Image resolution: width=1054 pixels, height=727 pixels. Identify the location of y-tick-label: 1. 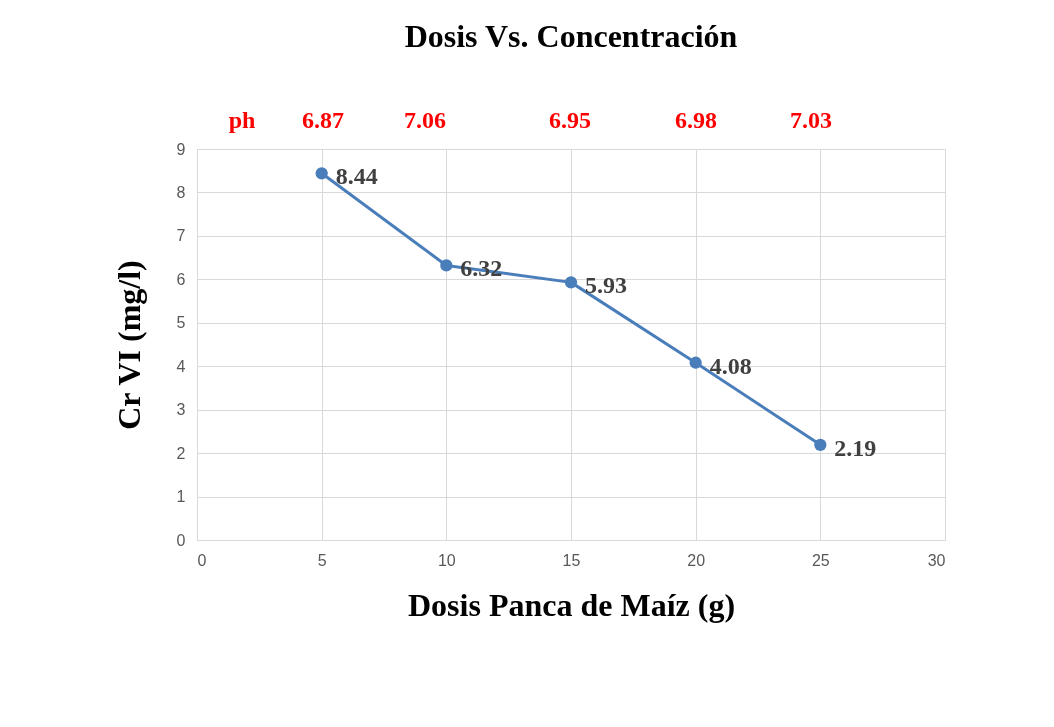
(181, 497).